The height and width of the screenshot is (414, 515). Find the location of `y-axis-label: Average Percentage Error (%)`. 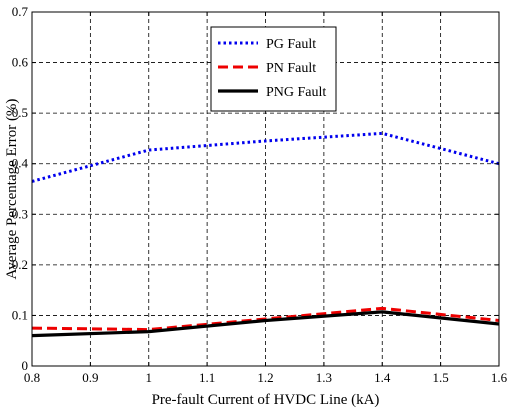

y-axis-label: Average Percentage Error (%) is located at coordinates (12, 189).